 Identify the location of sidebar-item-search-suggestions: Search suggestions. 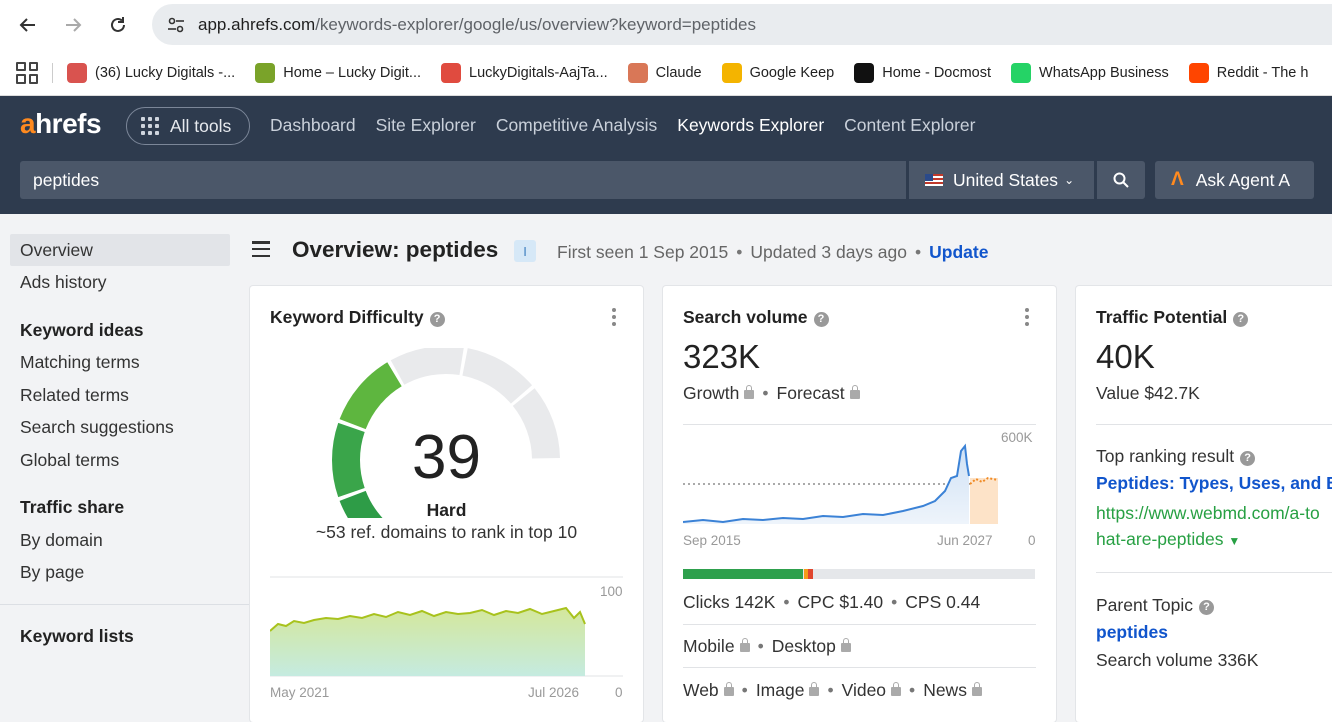
(97, 427).